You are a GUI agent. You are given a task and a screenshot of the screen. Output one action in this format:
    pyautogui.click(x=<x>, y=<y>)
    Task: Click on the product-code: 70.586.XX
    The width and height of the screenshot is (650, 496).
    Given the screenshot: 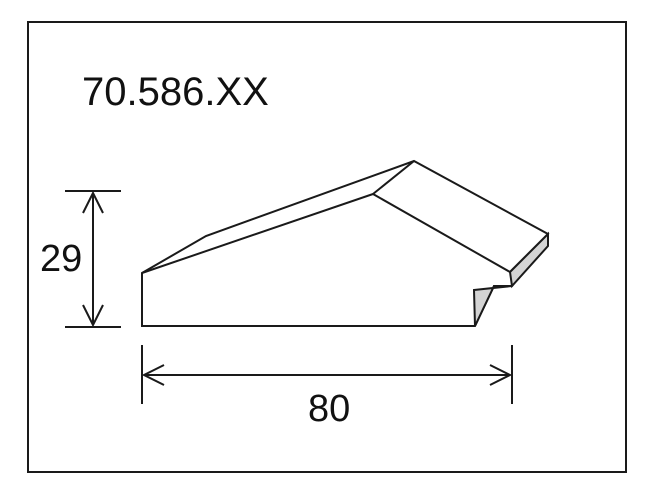 What is the action you would take?
    pyautogui.click(x=175, y=92)
    